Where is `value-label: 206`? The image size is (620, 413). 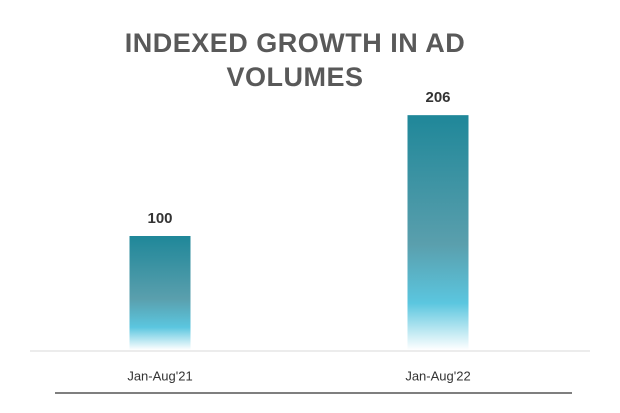
value-label: 206 is located at coordinates (437, 97).